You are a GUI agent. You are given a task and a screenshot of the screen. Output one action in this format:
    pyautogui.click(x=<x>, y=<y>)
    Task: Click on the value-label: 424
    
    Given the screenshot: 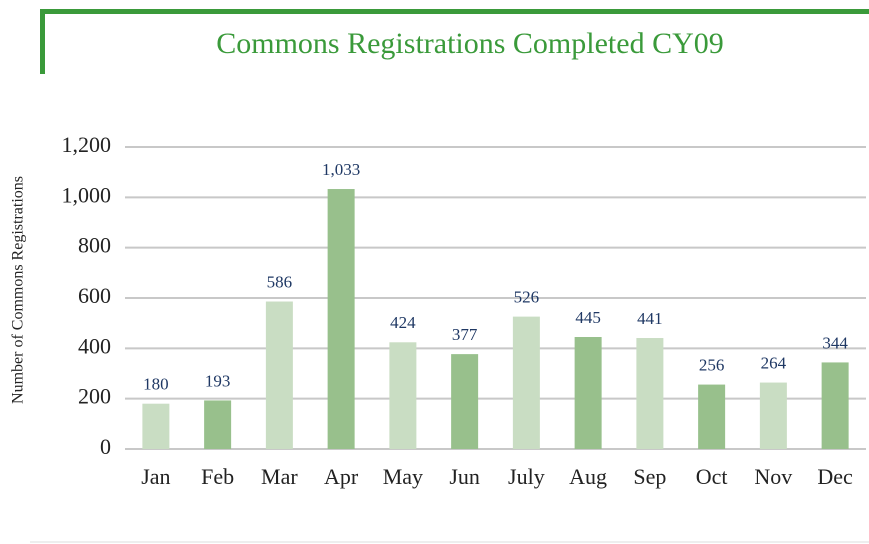 What is the action you would take?
    pyautogui.click(x=403, y=322)
    